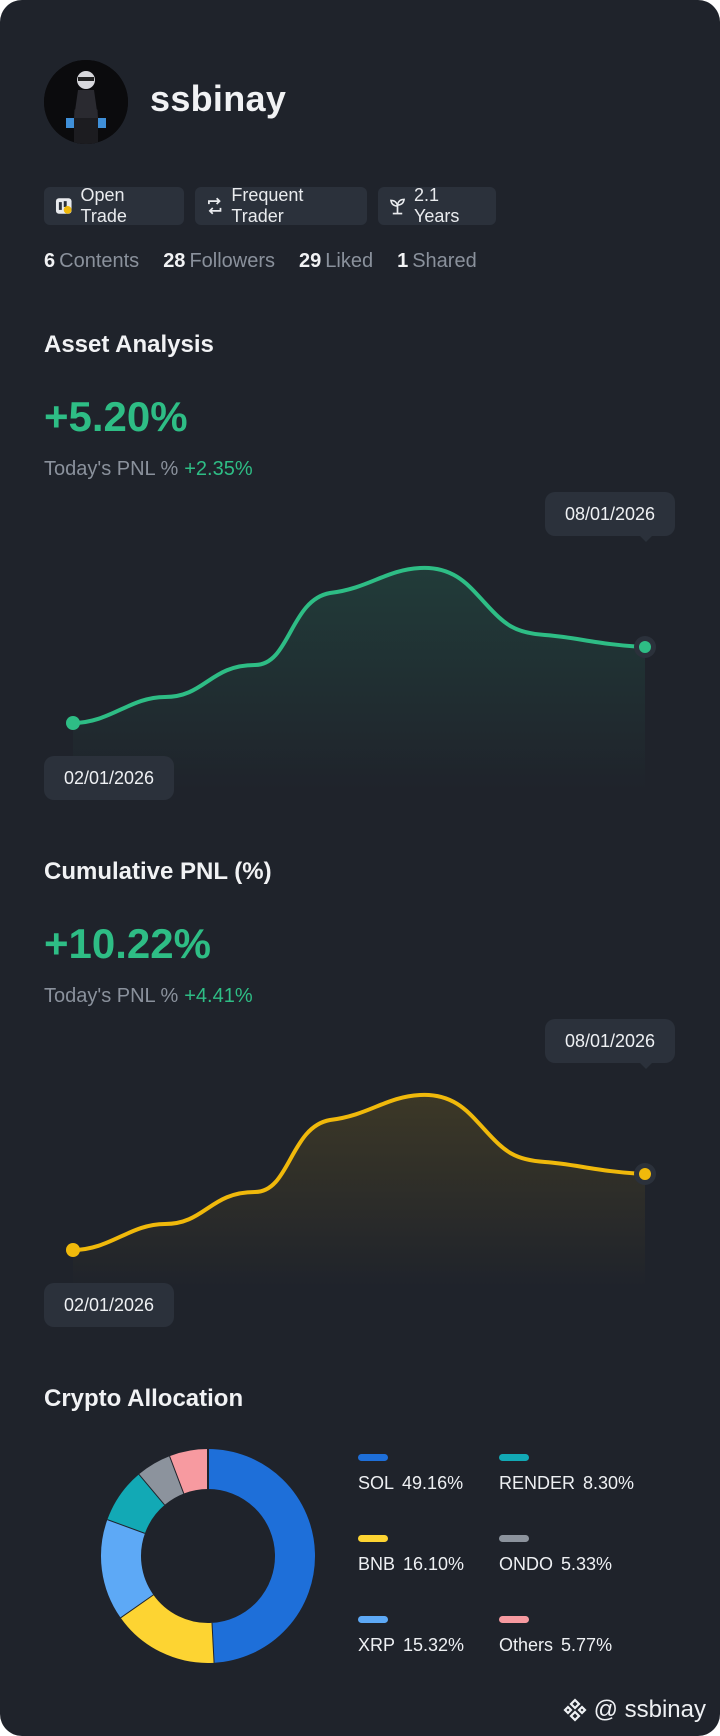 The width and height of the screenshot is (720, 1736). I want to click on watermark-handle: @ ssbinay, so click(649, 1709).